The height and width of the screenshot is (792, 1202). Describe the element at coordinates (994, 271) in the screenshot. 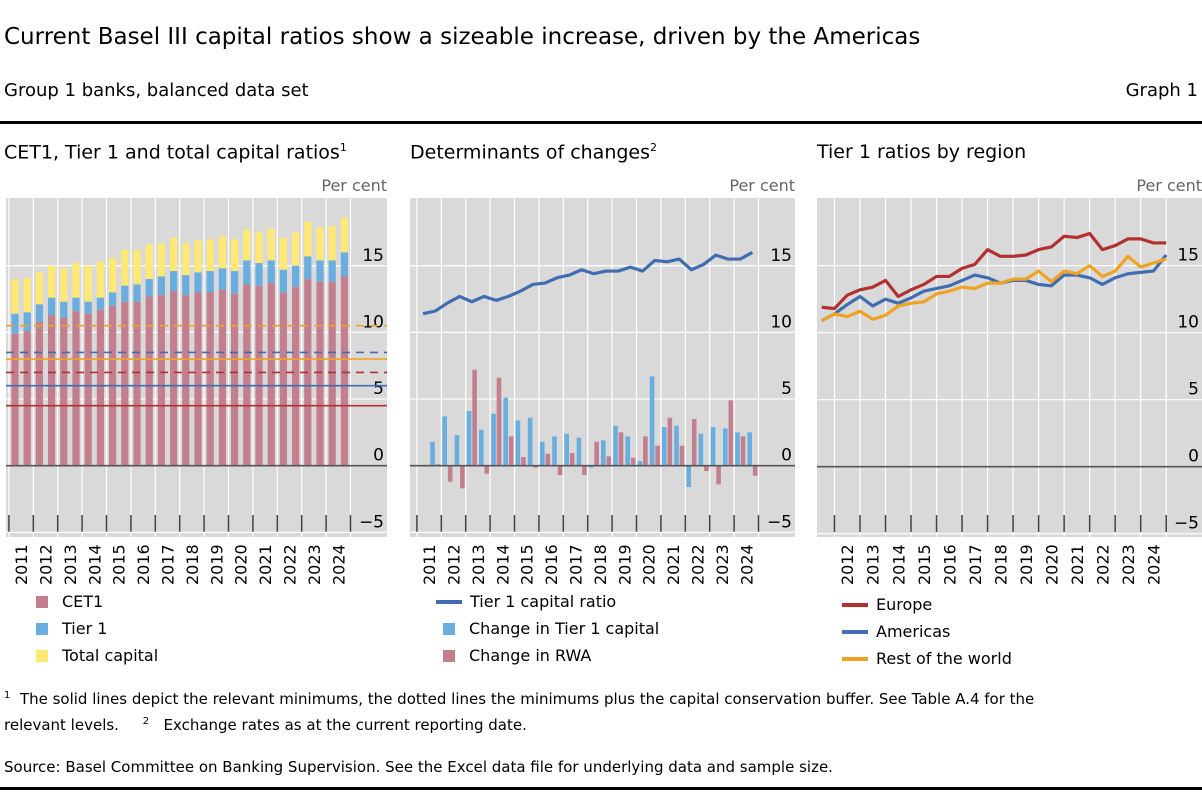

I see `series-line-europe` at that location.